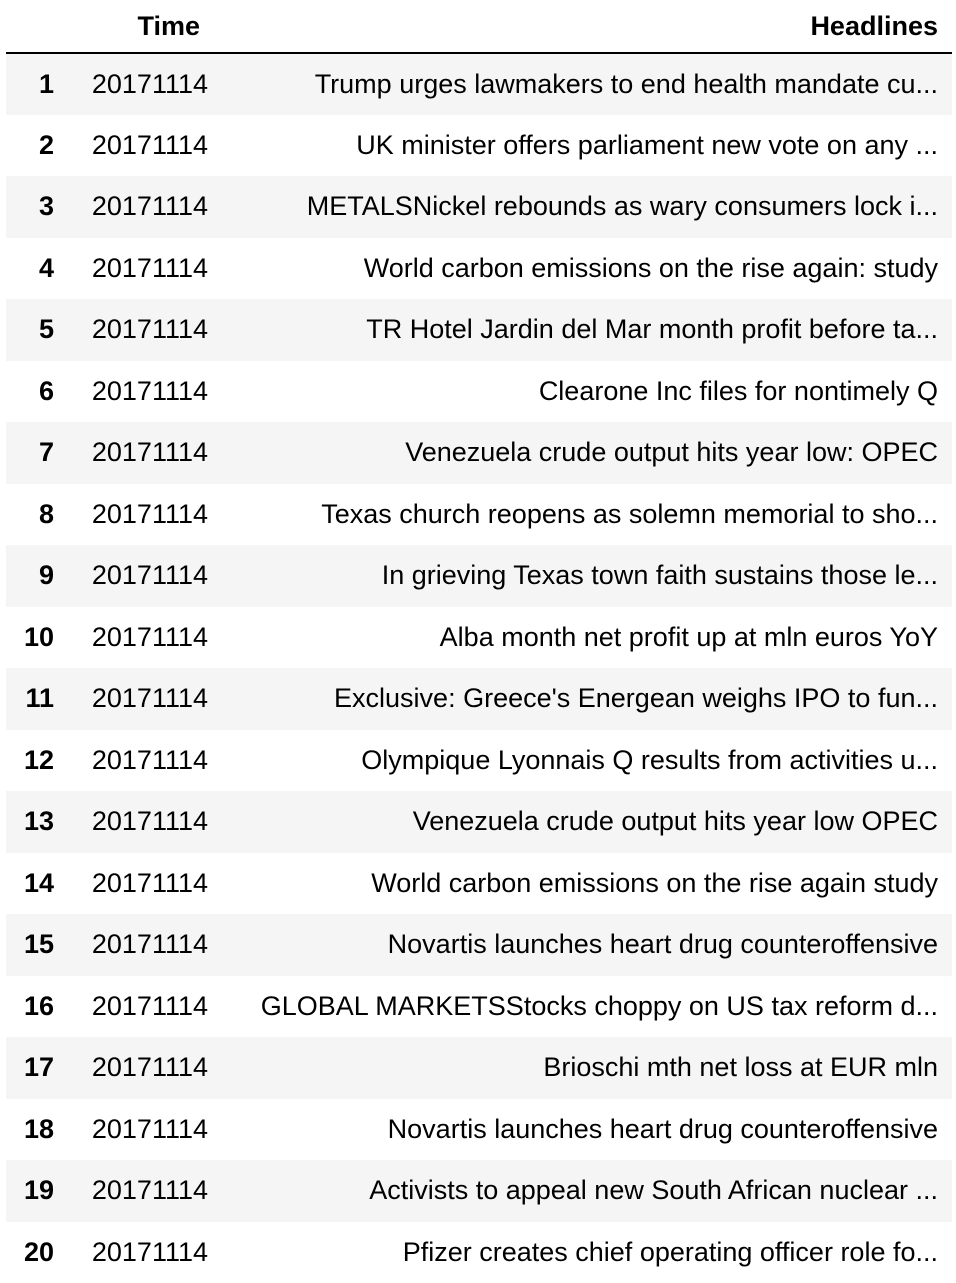 This screenshot has width=956, height=1283. What do you see at coordinates (37, 884) in the screenshot?
I see `row-index: 14` at bounding box center [37, 884].